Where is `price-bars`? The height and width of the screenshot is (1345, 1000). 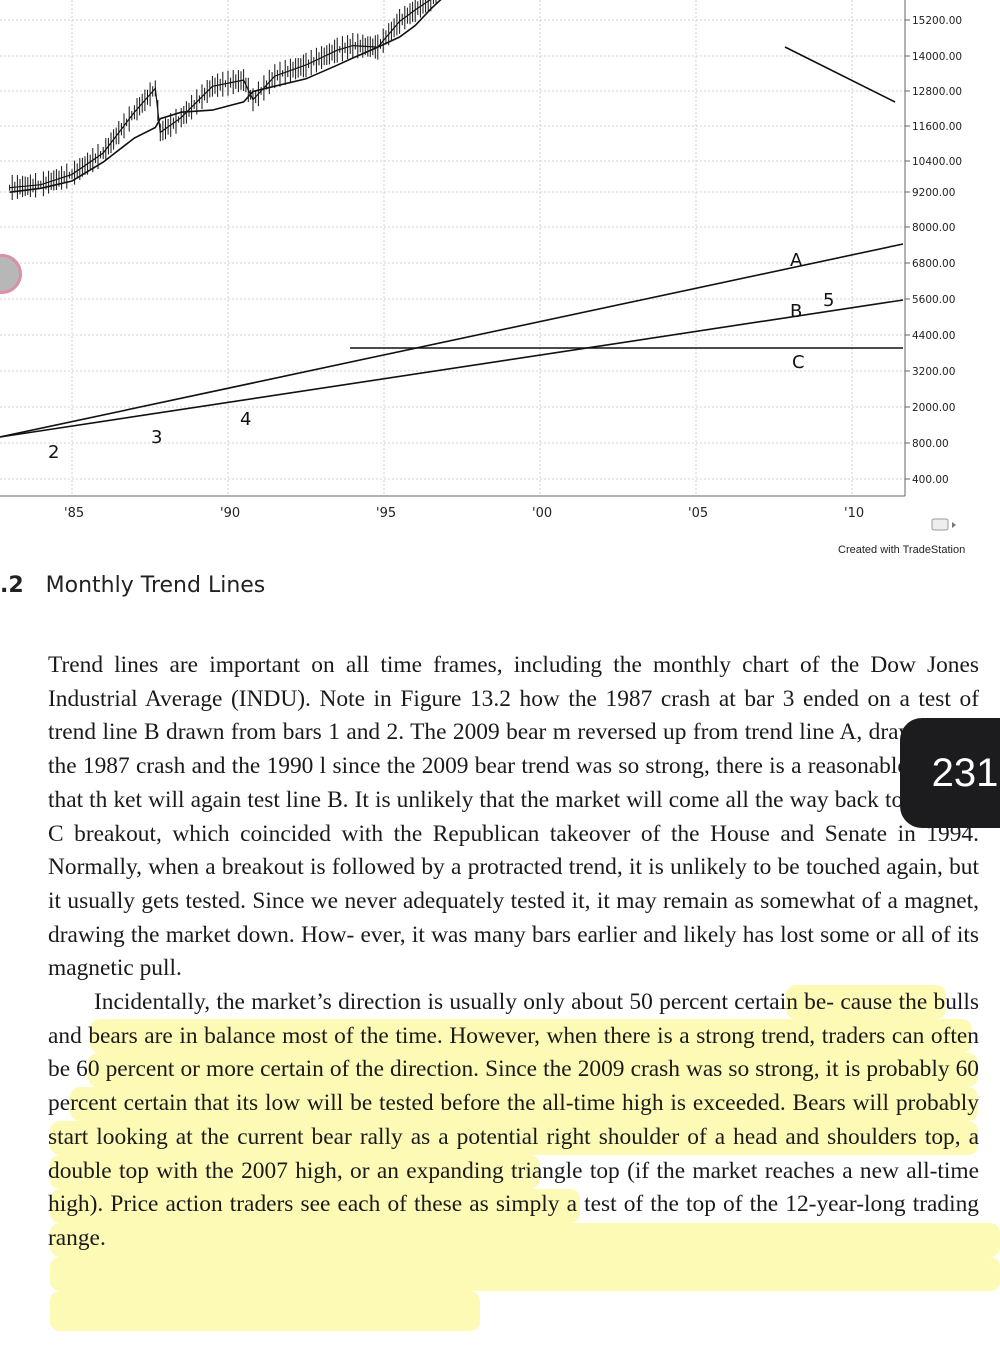 price-bars is located at coordinates (223, 100).